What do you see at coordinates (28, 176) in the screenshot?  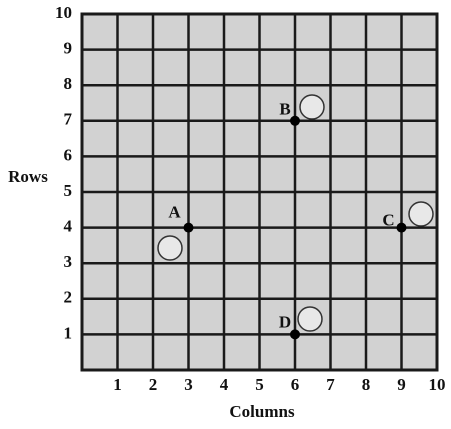 I see `y-axis-label: Rows` at bounding box center [28, 176].